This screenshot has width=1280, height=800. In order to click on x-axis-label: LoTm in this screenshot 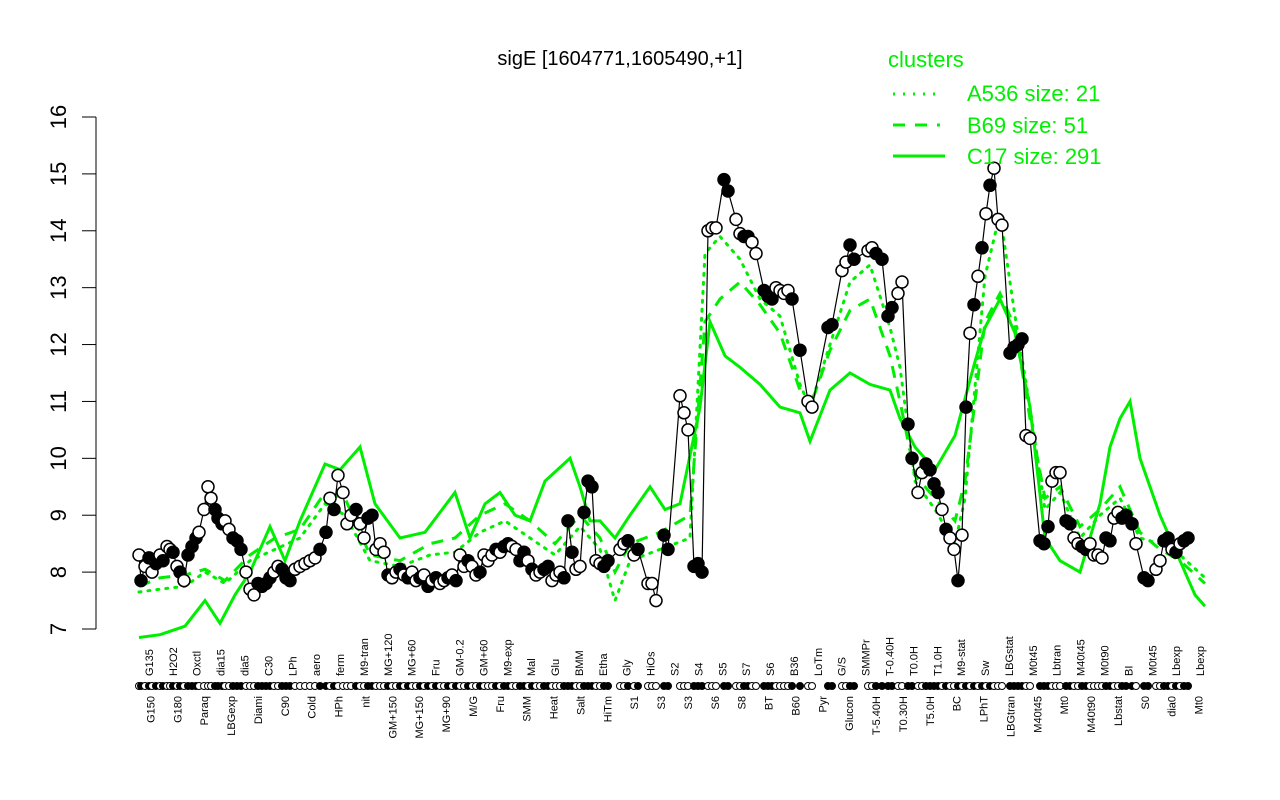, I will do `click(819, 662)`.